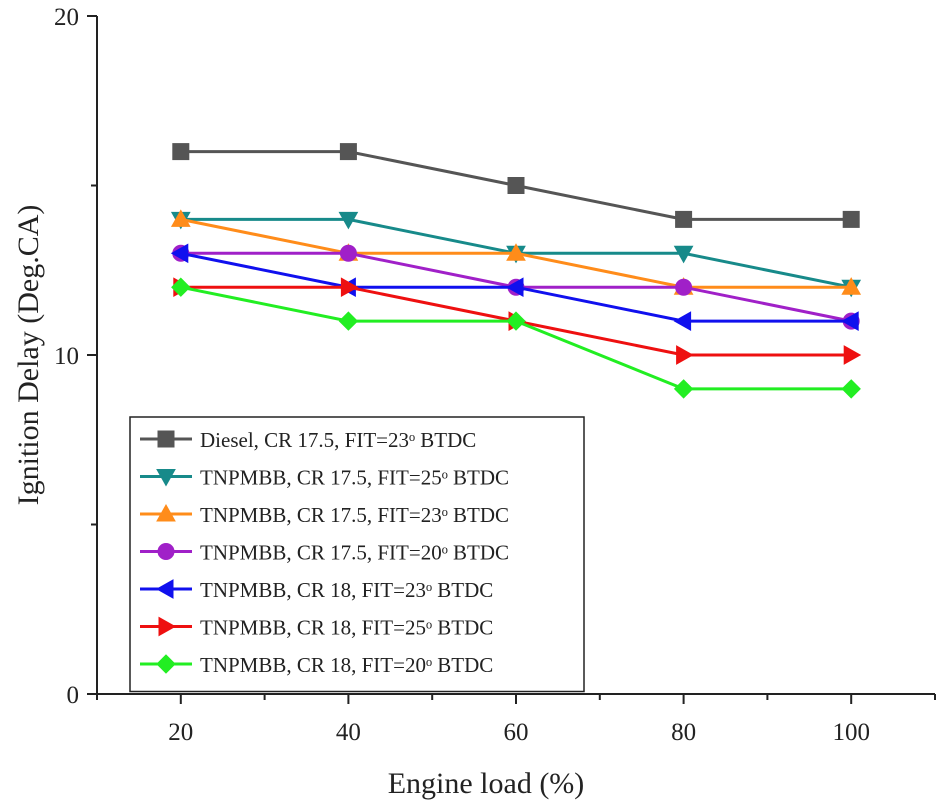  I want to click on legend-label: TNPMBB, CR 18, FIT=20ᵒ BTDC, so click(346, 665).